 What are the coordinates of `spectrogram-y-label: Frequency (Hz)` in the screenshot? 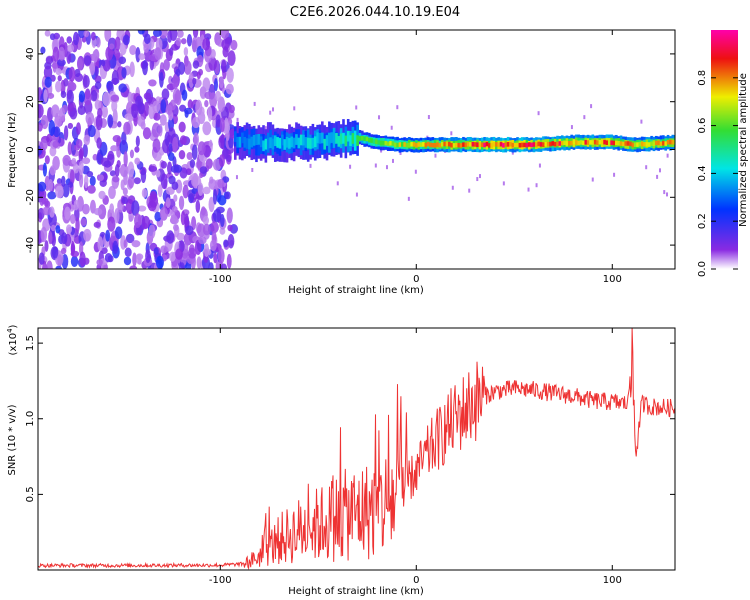 It's located at (12, 150).